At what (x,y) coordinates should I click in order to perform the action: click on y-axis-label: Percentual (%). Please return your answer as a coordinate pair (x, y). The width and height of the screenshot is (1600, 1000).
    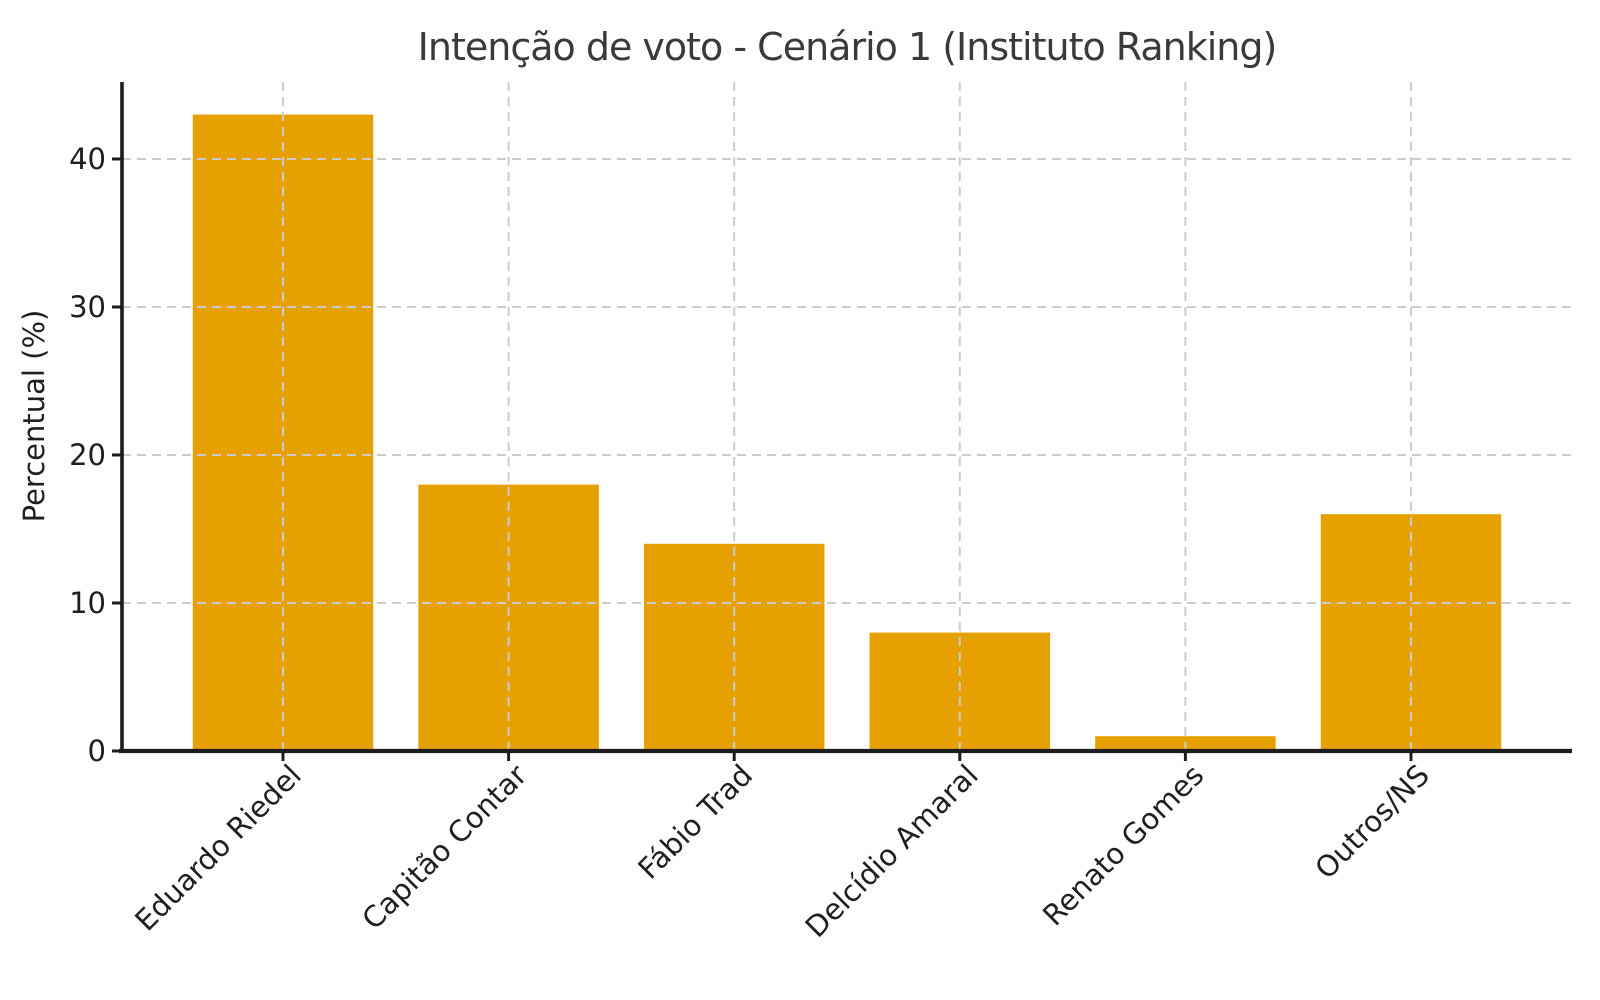
    Looking at the image, I should click on (34, 416).